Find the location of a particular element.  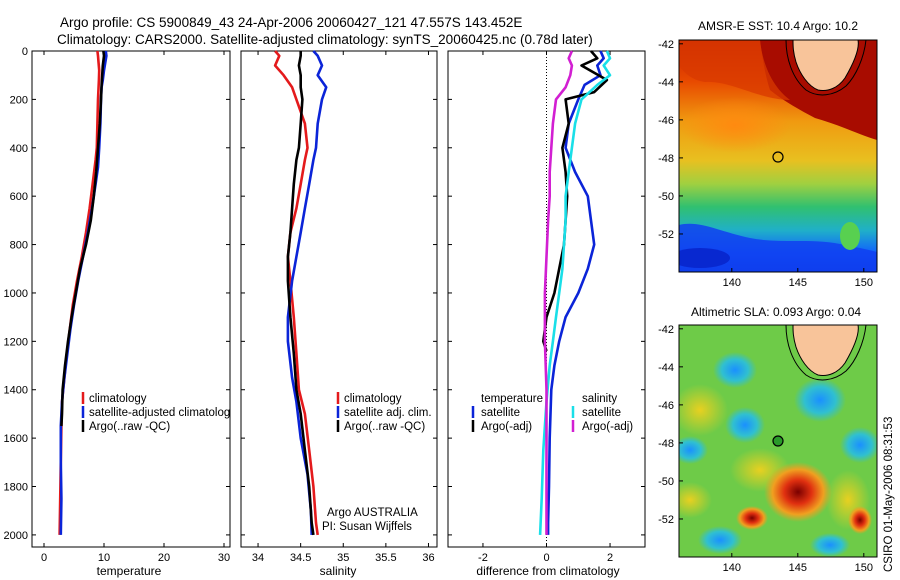

legend-header-salinity: salinity is located at coordinates (599, 399).